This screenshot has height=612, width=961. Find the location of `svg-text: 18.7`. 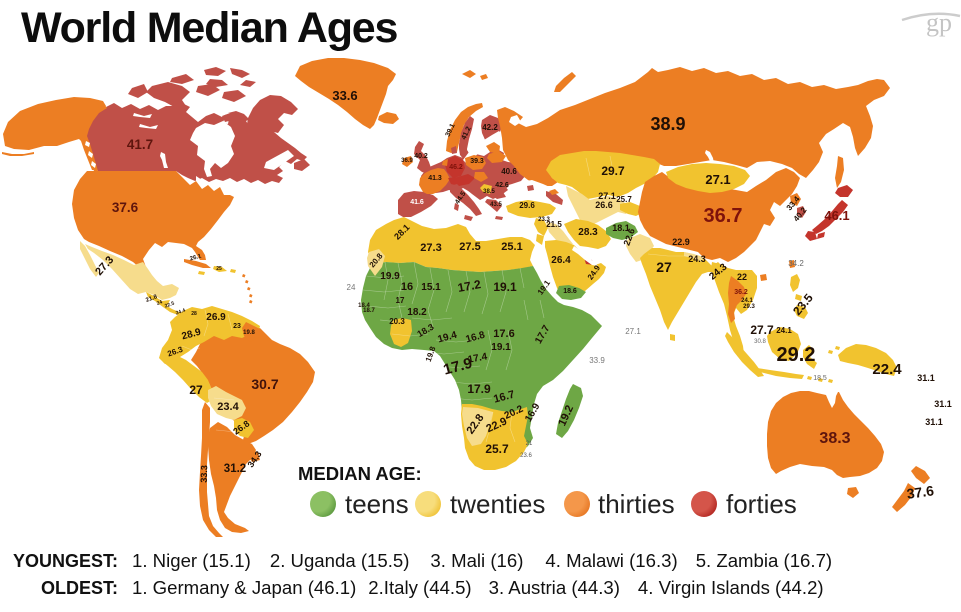

svg-text: 18.7 is located at coordinates (369, 311).